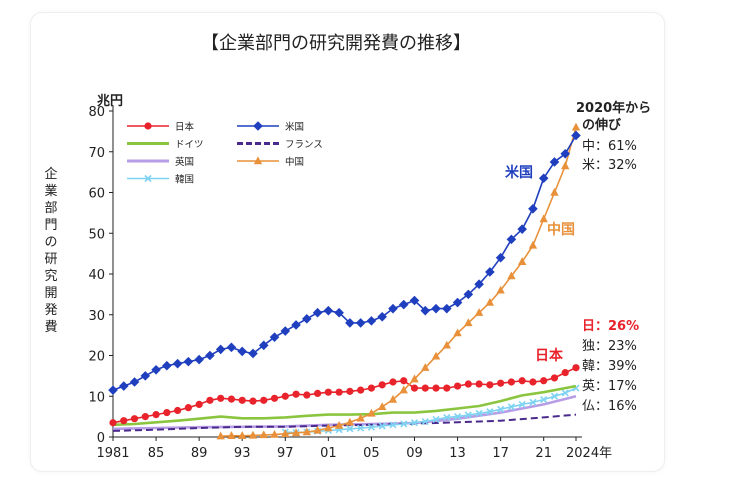 The width and height of the screenshot is (730, 500). Describe the element at coordinates (610, 326) in the screenshot. I see `growth-japan: 日：26%` at that location.